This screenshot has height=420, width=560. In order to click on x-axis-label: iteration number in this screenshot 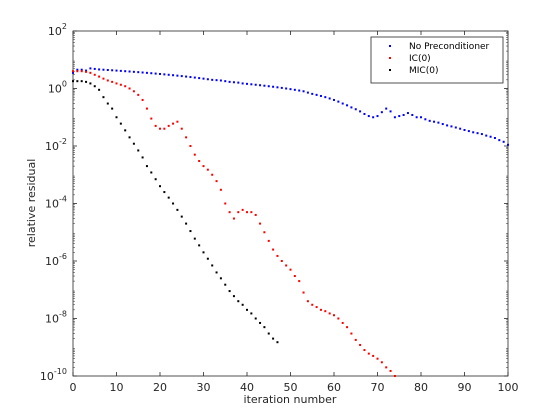, I will do `click(290, 399)`.